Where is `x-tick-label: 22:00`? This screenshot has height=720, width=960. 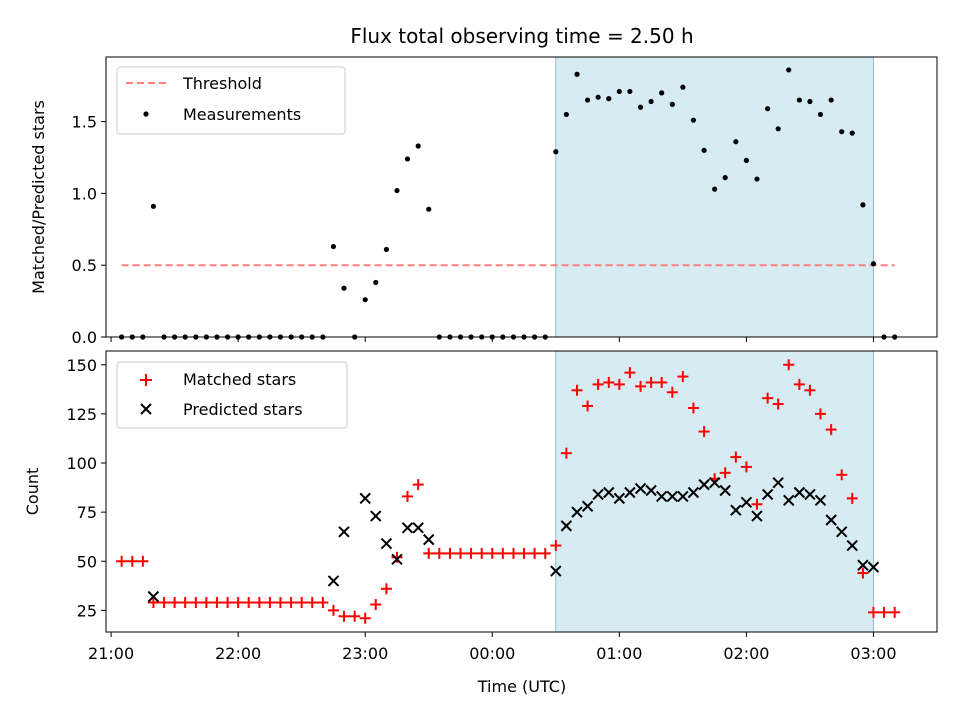
x-tick-label: 22:00 is located at coordinates (238, 653).